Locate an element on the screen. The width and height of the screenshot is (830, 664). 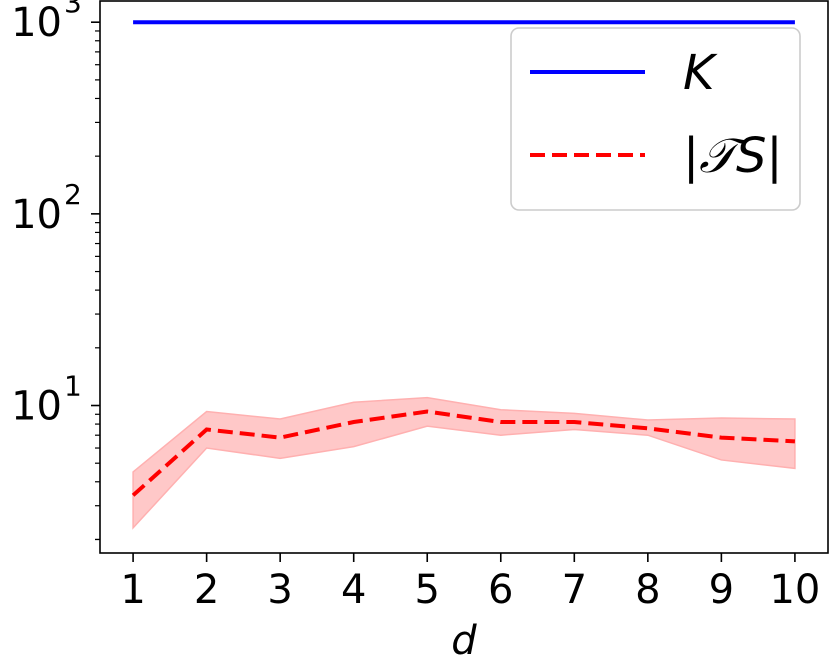
x-tick-label: 4 is located at coordinates (353, 590).